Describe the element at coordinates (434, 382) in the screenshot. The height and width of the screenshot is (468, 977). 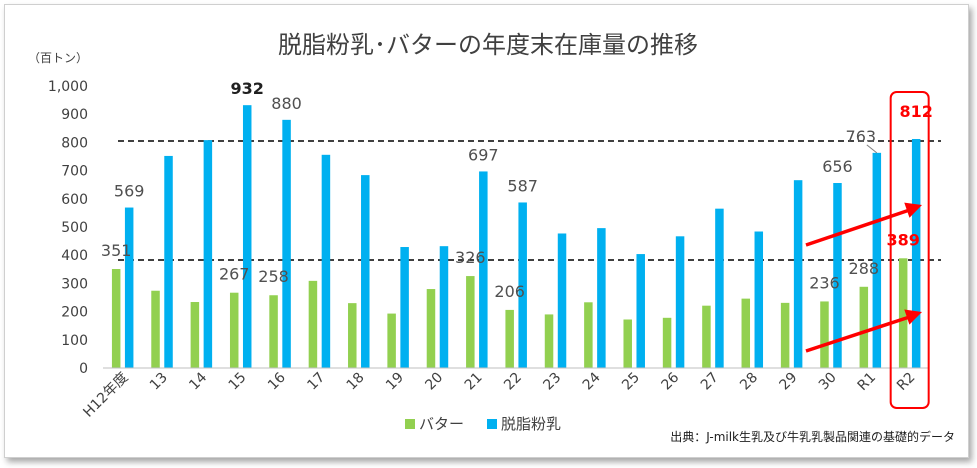
I see `x-tick-label: 20` at that location.